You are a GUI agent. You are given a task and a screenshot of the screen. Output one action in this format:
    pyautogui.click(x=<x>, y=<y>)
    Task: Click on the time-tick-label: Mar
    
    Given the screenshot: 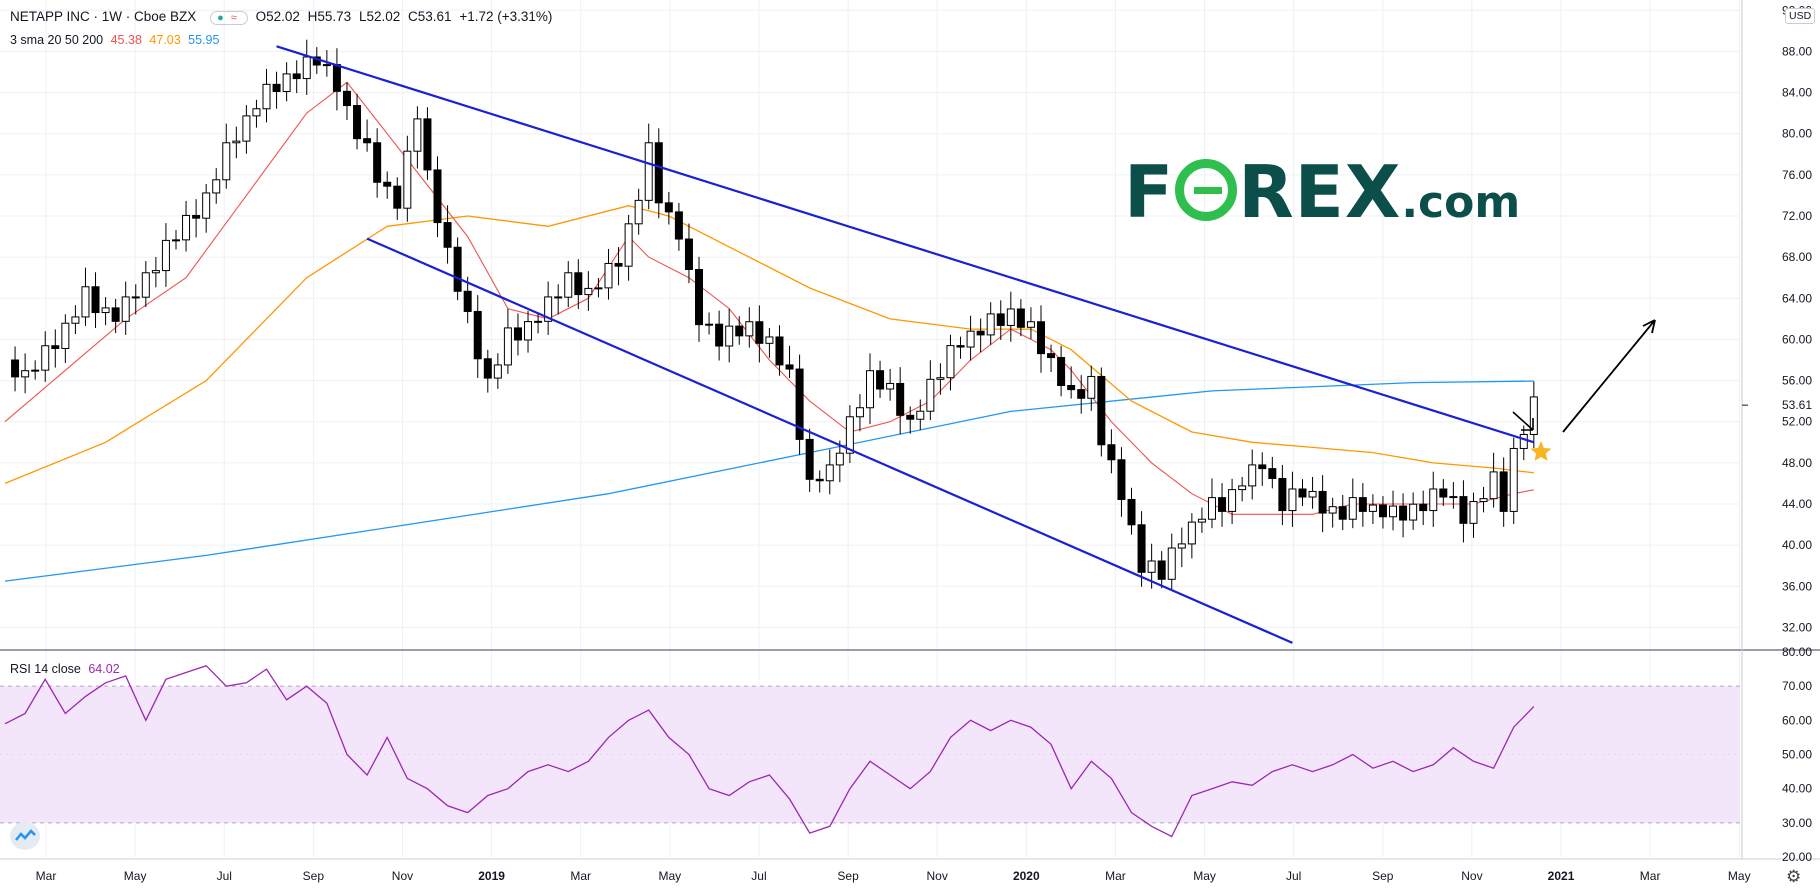 What is the action you would take?
    pyautogui.click(x=1650, y=876)
    